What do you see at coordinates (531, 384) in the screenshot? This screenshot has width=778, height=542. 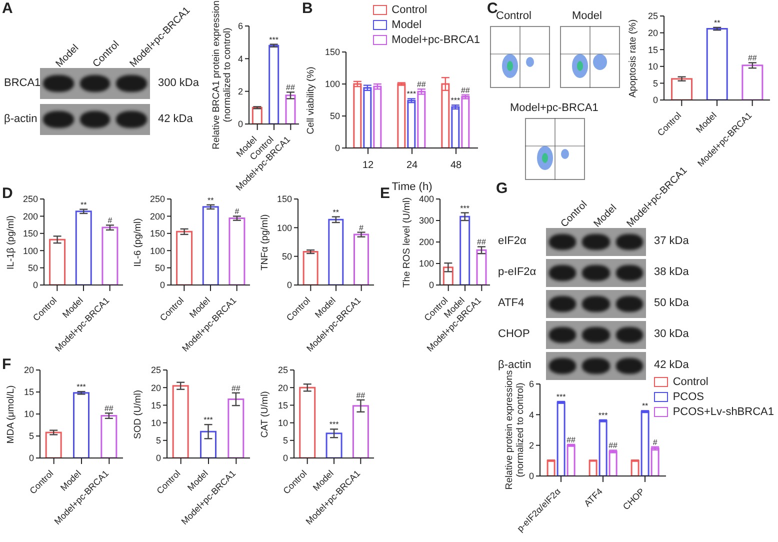 I see `y-tick-label: 6` at bounding box center [531, 384].